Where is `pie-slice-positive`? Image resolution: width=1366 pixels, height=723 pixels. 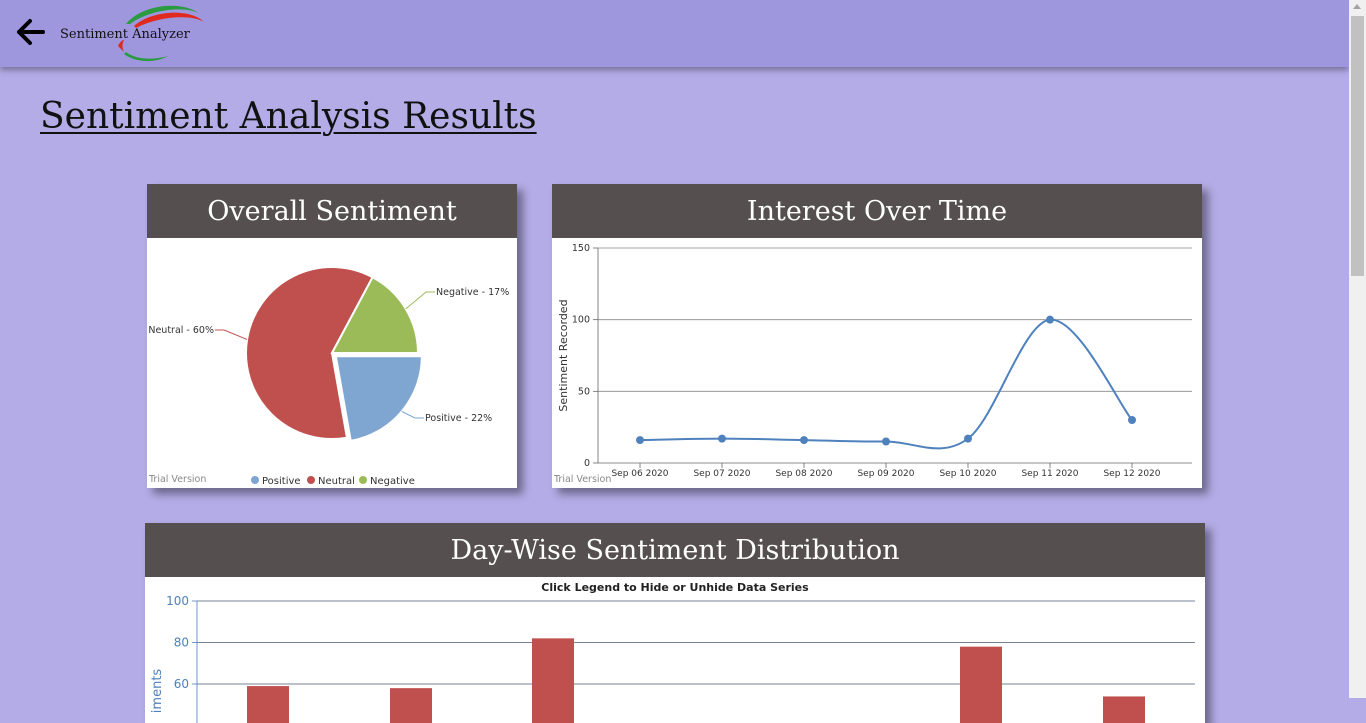 pie-slice-positive is located at coordinates (378, 399).